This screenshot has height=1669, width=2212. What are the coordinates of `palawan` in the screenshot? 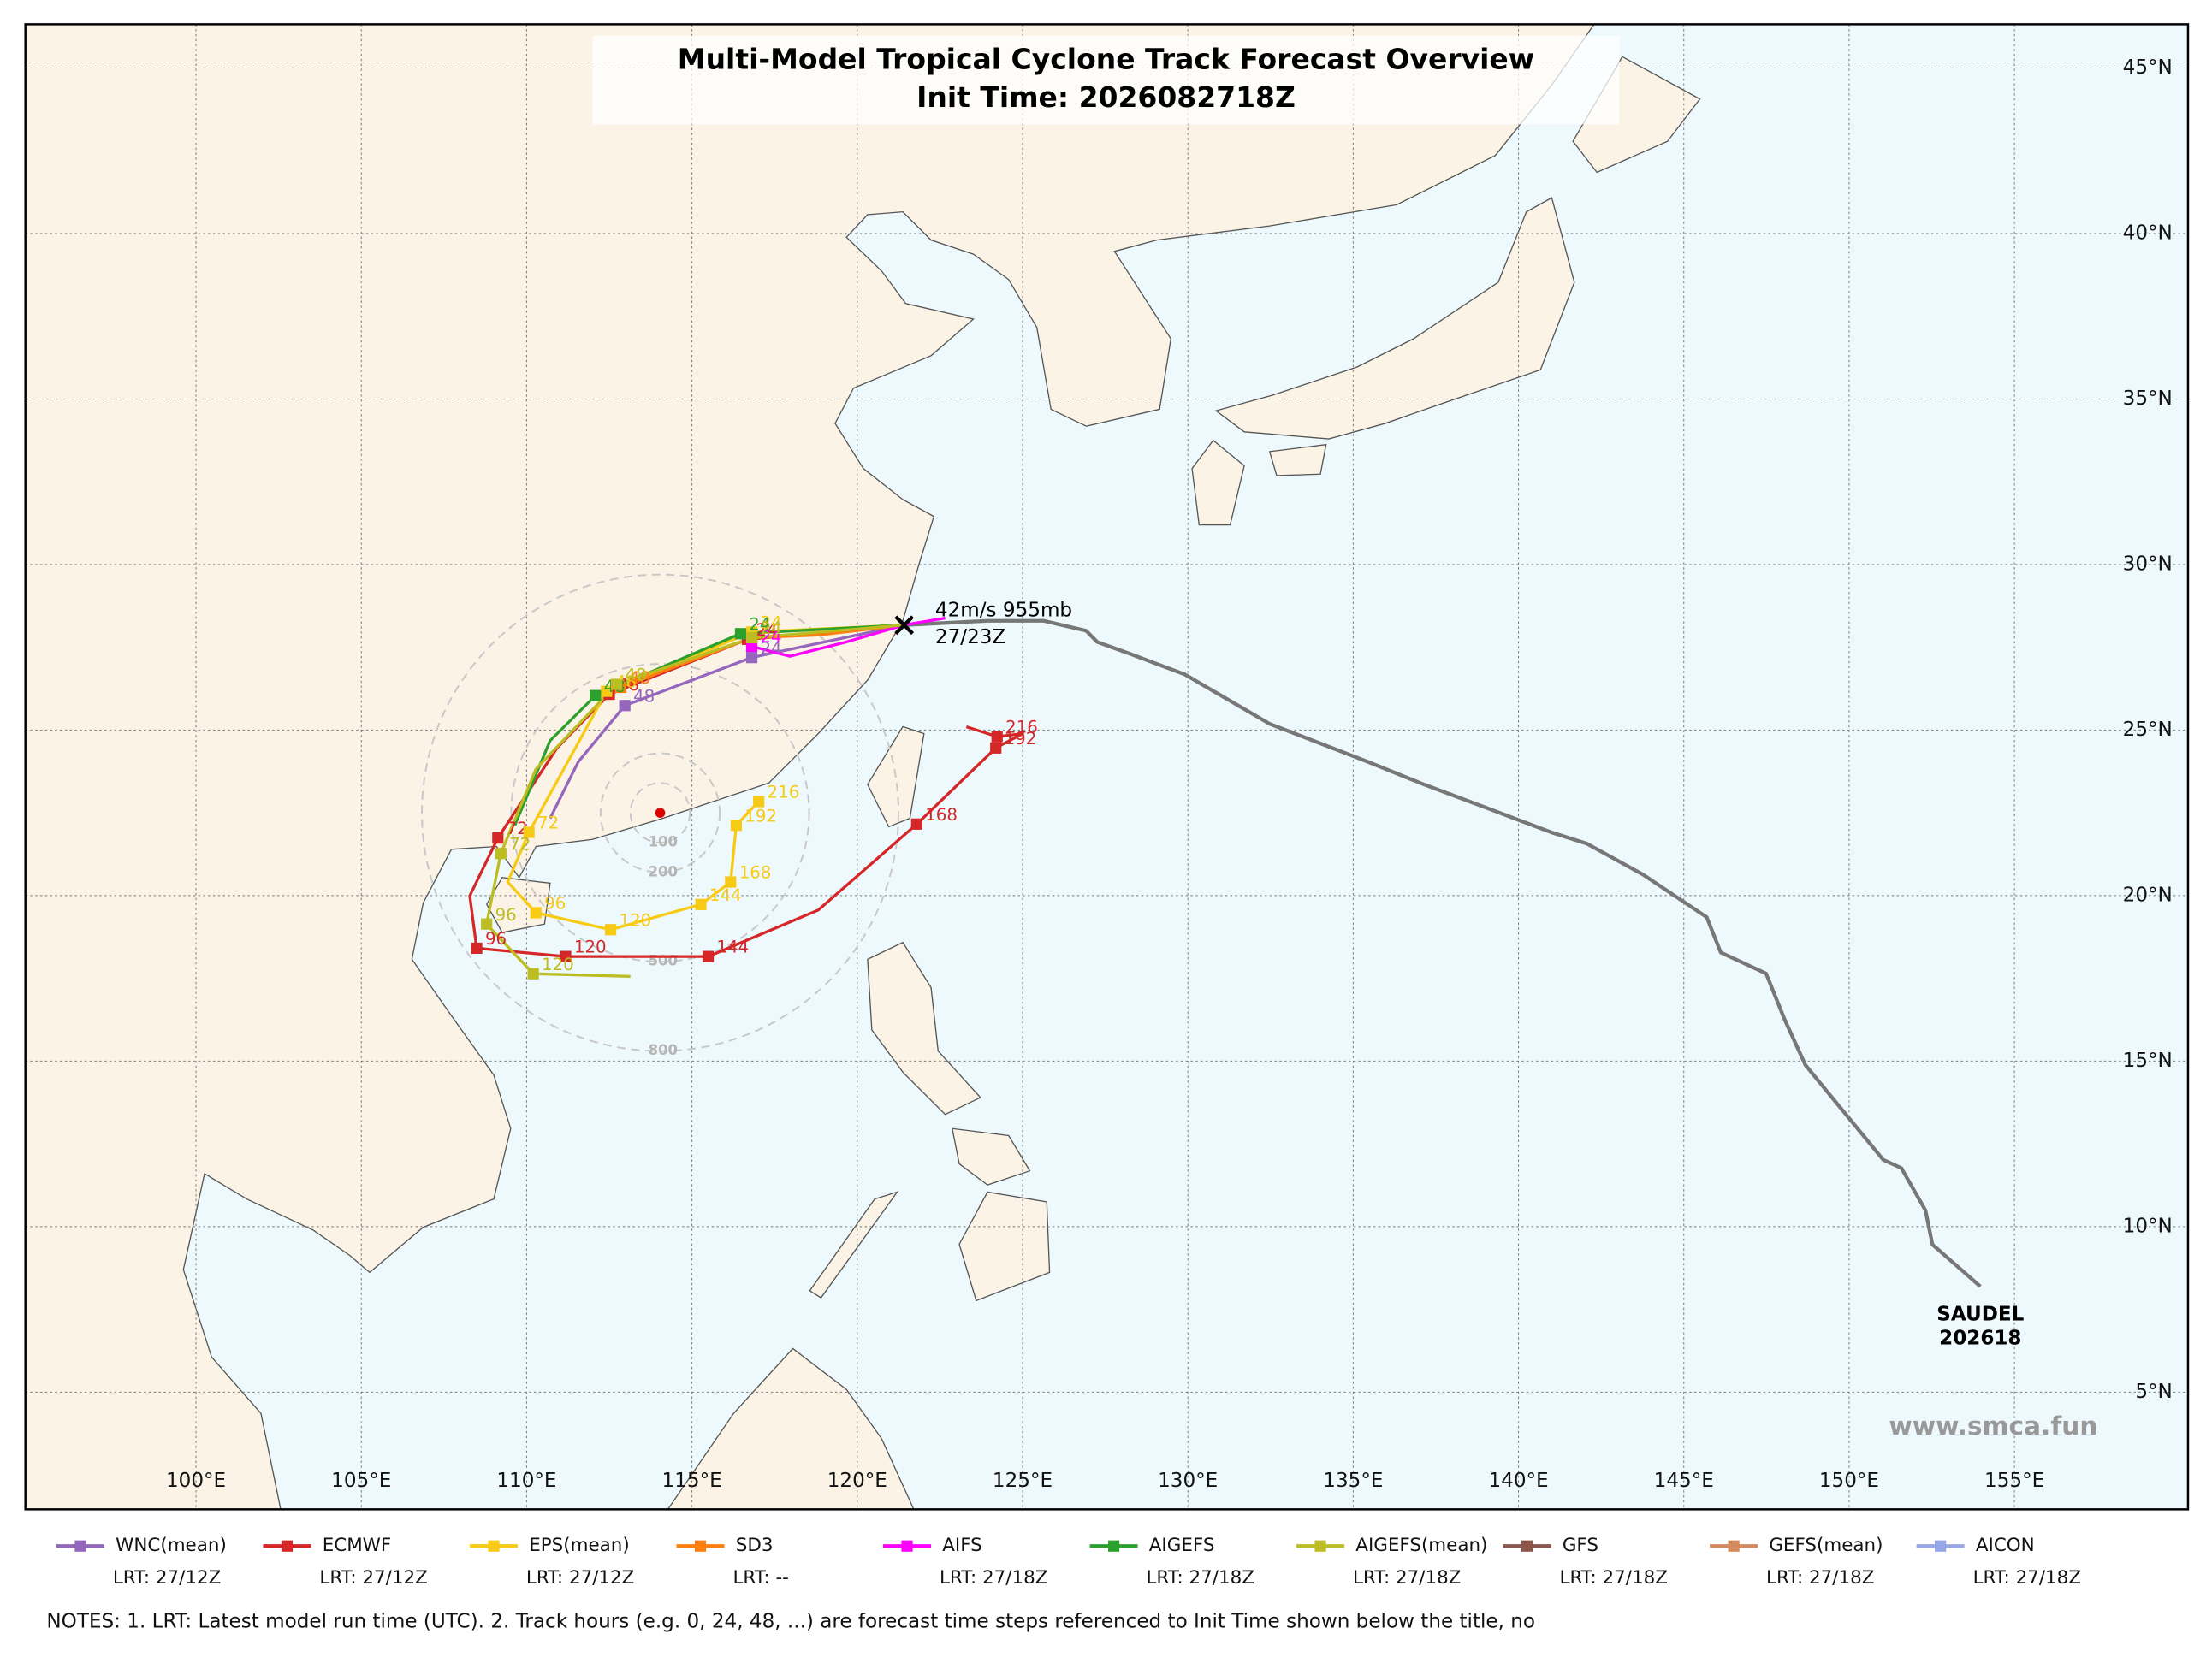 It's located at (854, 1245).